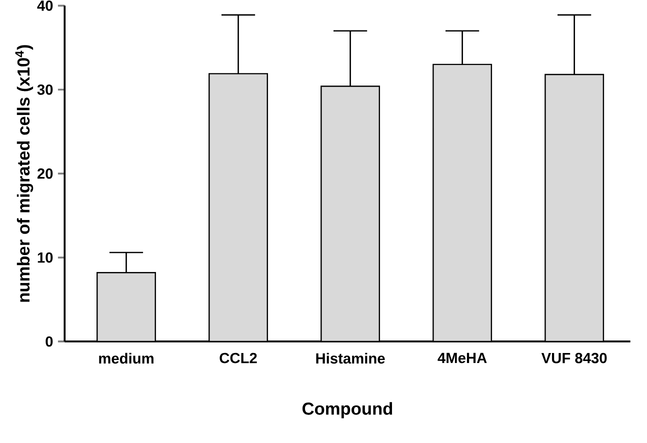  Describe the element at coordinates (45, 89) in the screenshot. I see `y-tick-label: 30` at that location.